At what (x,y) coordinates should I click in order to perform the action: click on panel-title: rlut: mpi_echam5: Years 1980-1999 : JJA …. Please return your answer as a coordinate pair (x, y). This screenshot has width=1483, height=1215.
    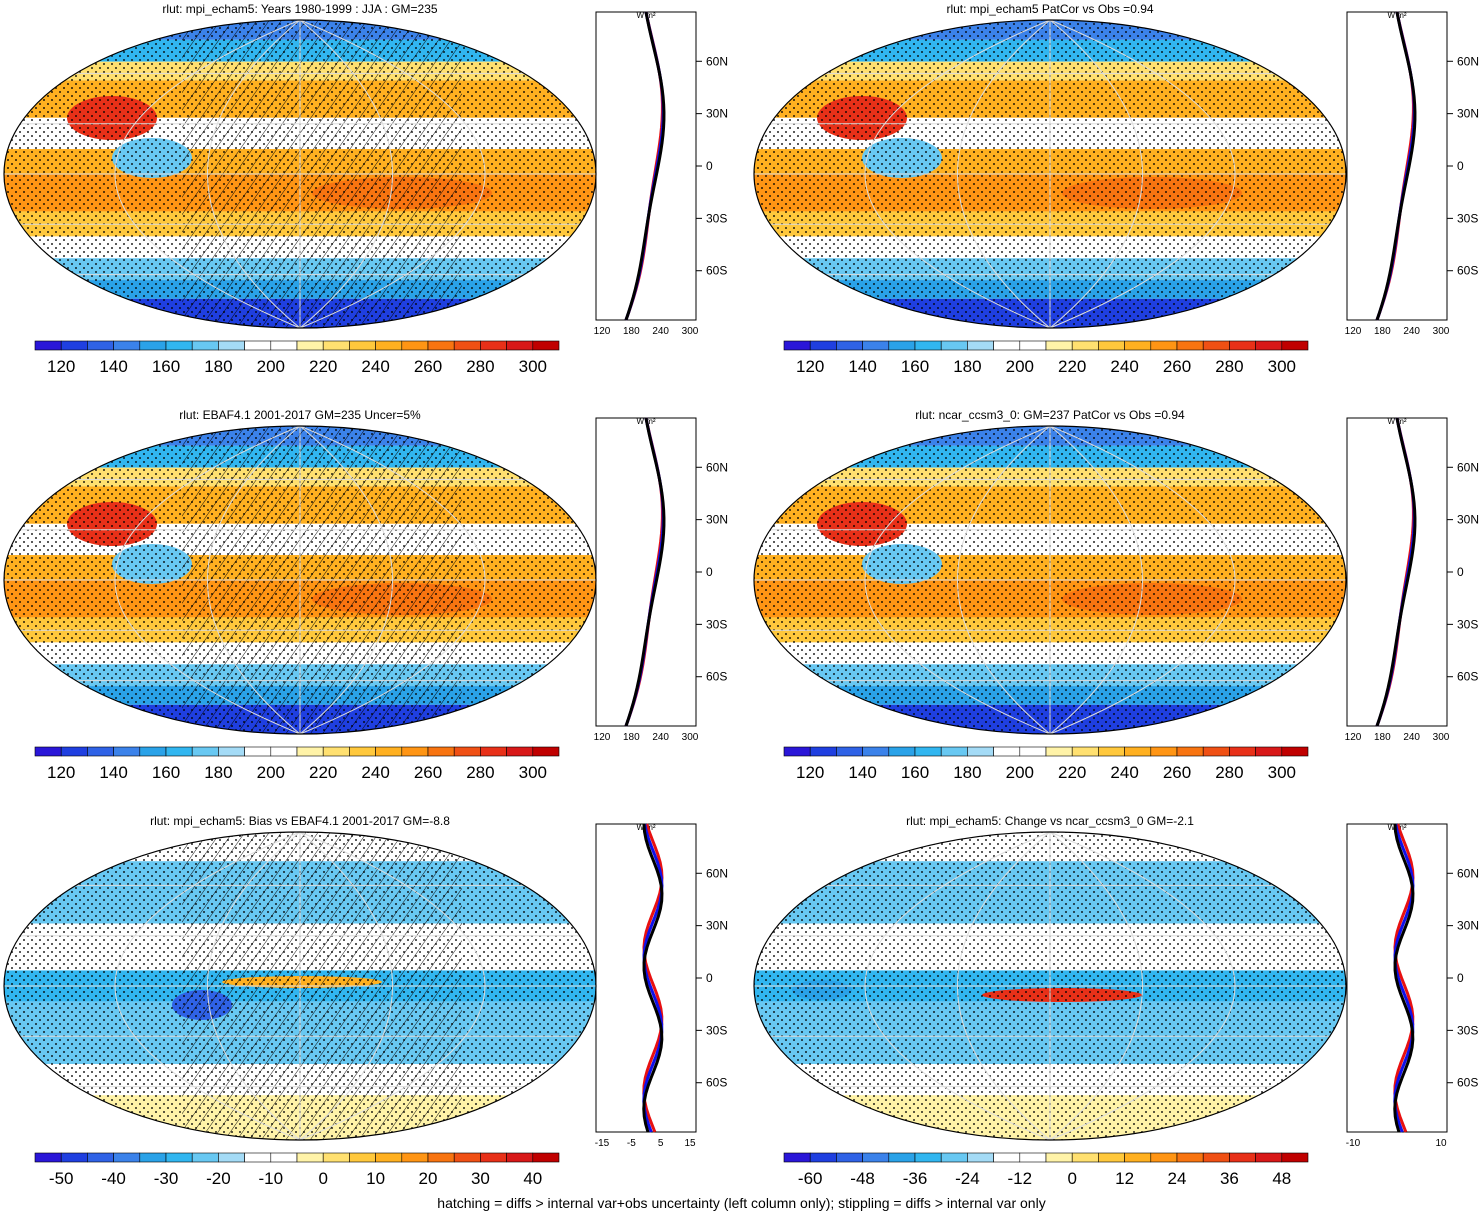
    Looking at the image, I should click on (300, 9).